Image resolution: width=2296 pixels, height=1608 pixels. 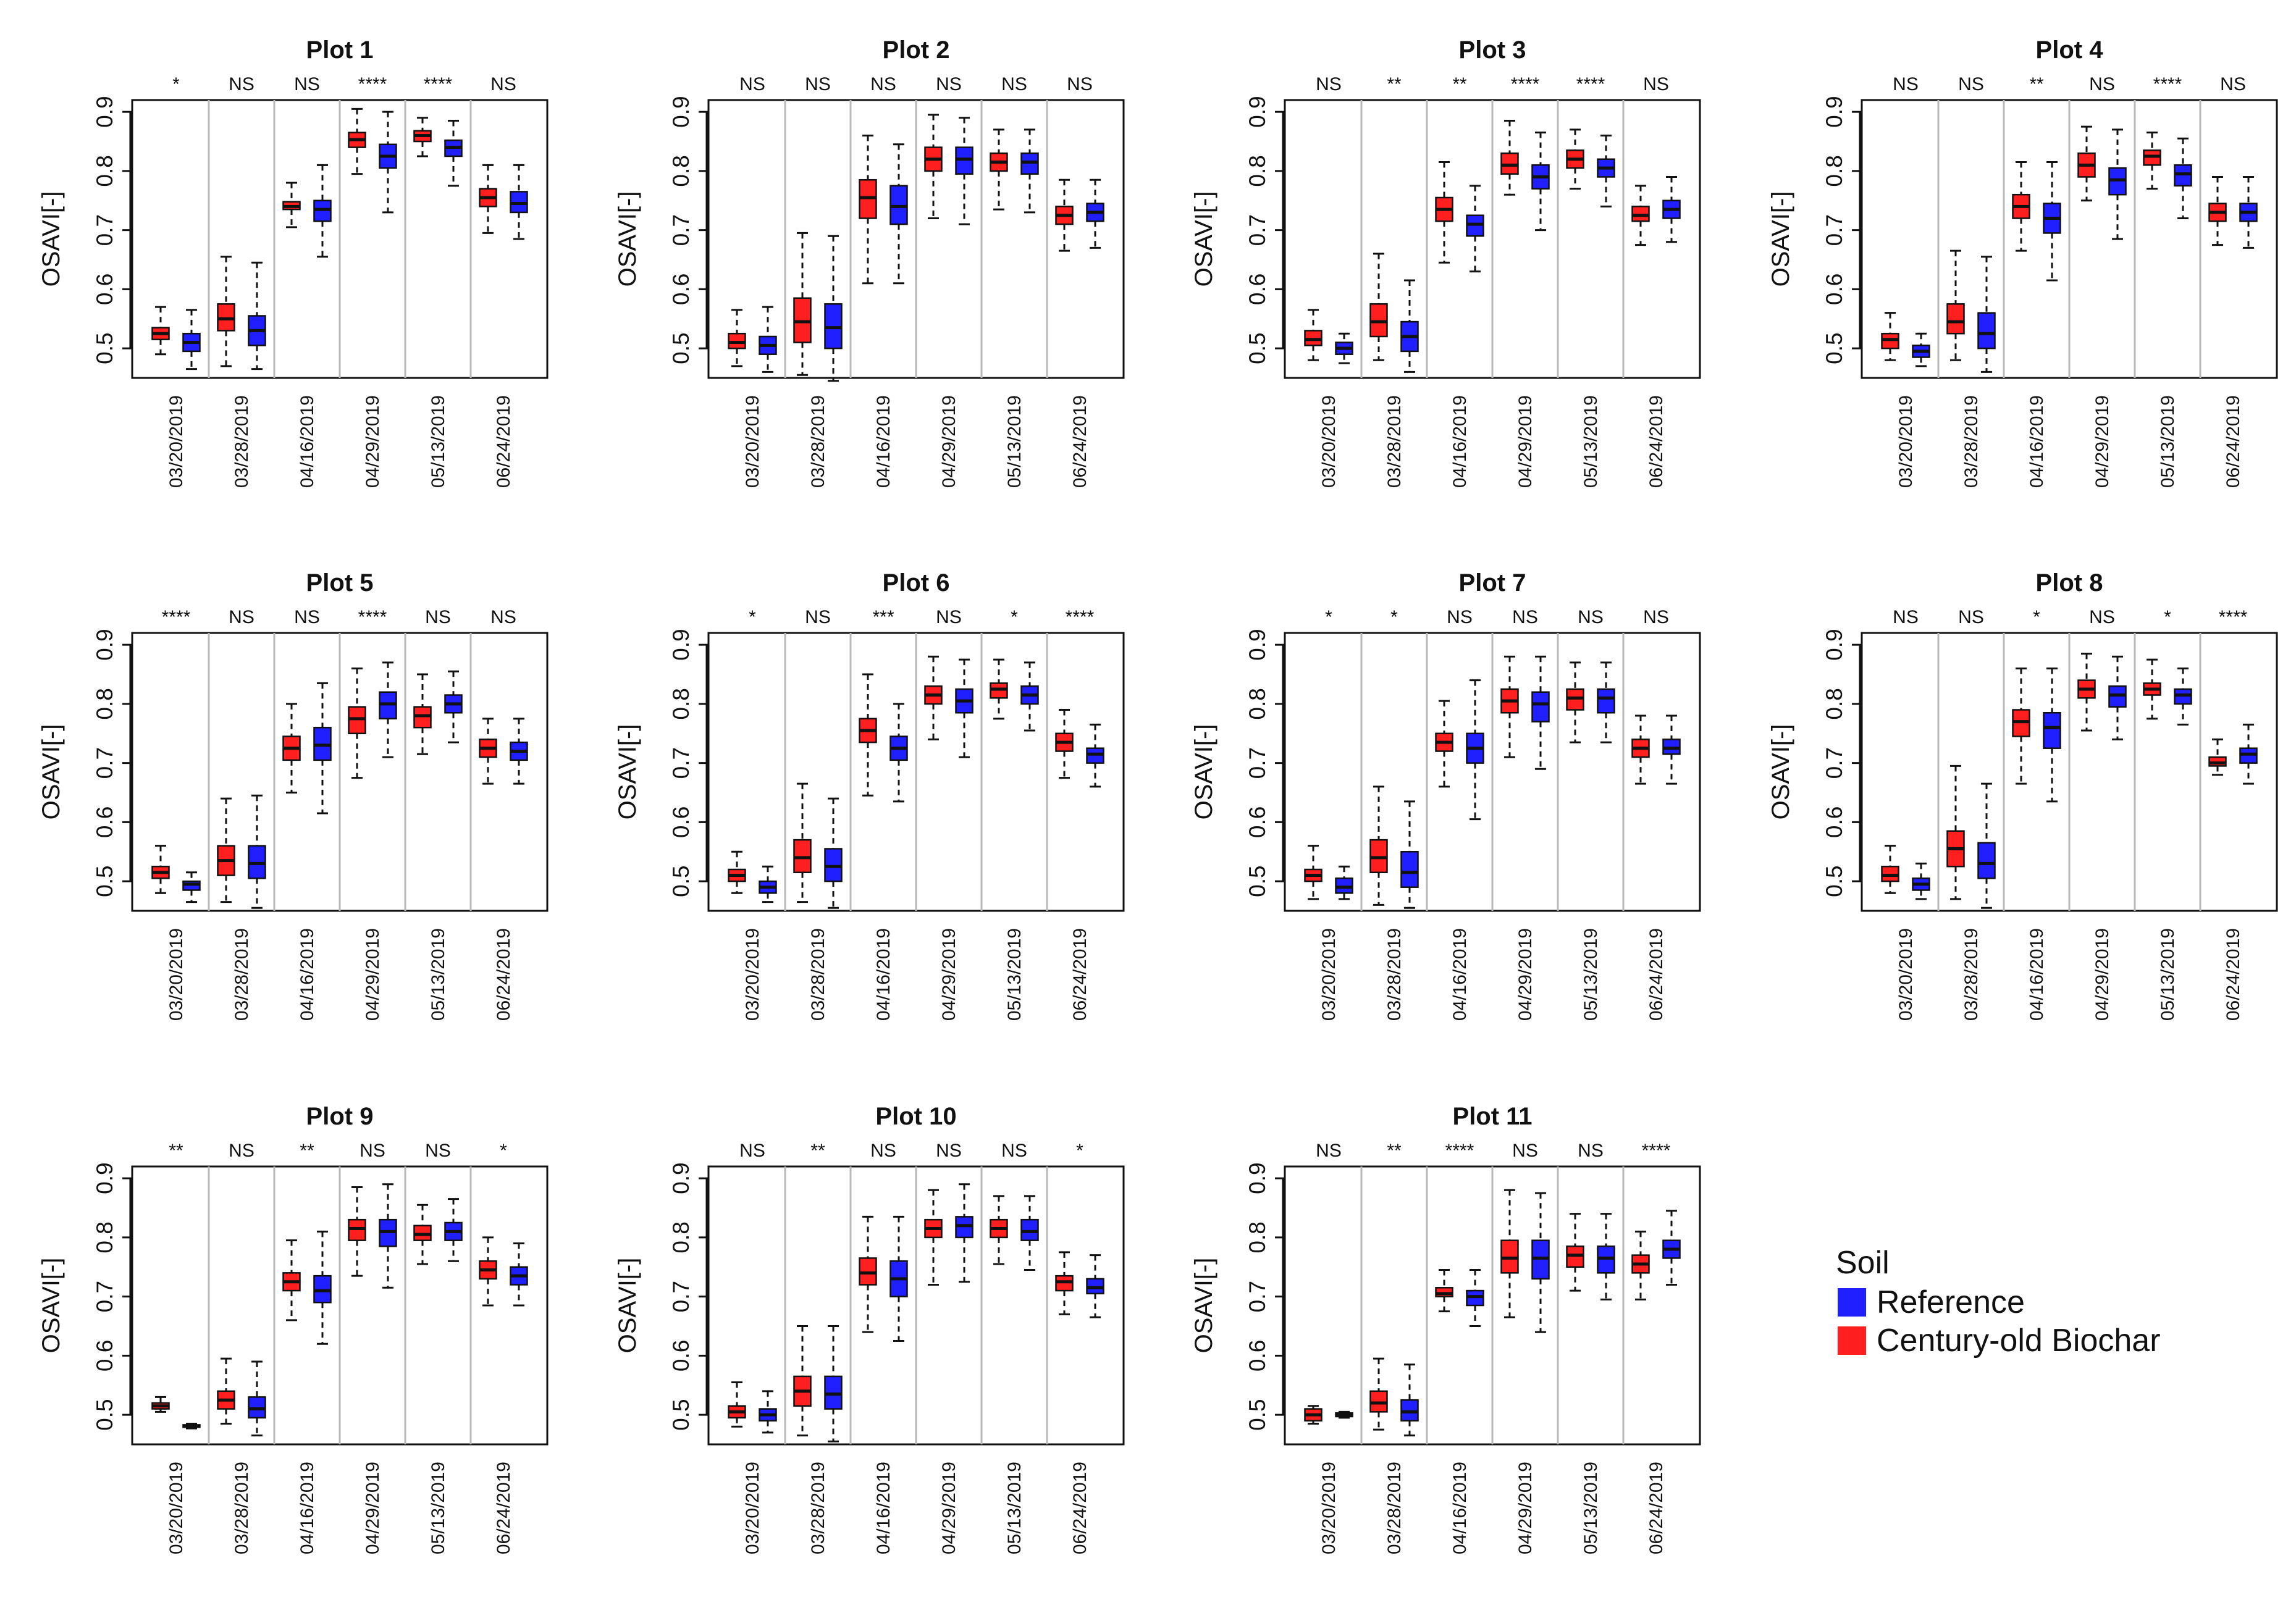 What do you see at coordinates (1951, 1302) in the screenshot?
I see `legend-label: Reference` at bounding box center [1951, 1302].